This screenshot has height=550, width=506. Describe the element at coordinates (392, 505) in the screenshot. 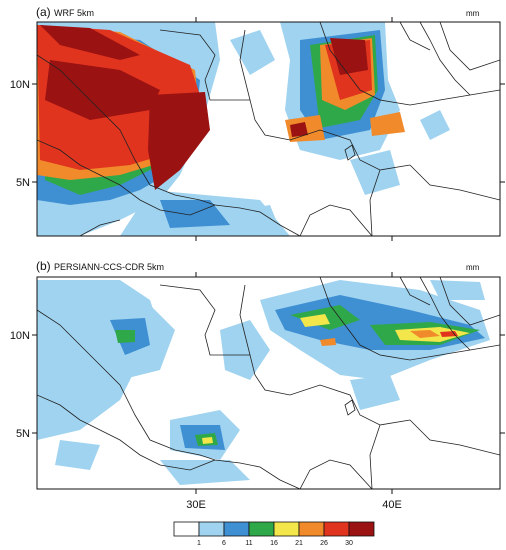

I see `panel-b-xtick-40e: 40E` at that location.